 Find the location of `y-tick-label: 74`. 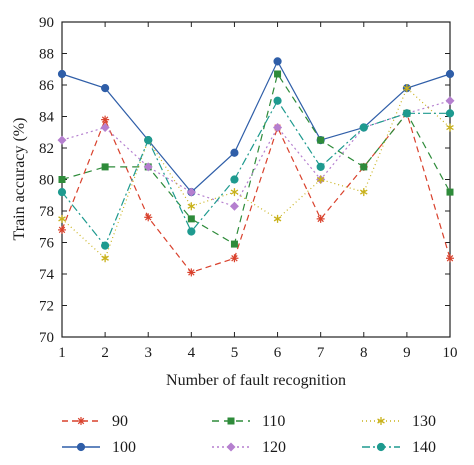

y-tick-label: 74 is located at coordinates (47, 275).